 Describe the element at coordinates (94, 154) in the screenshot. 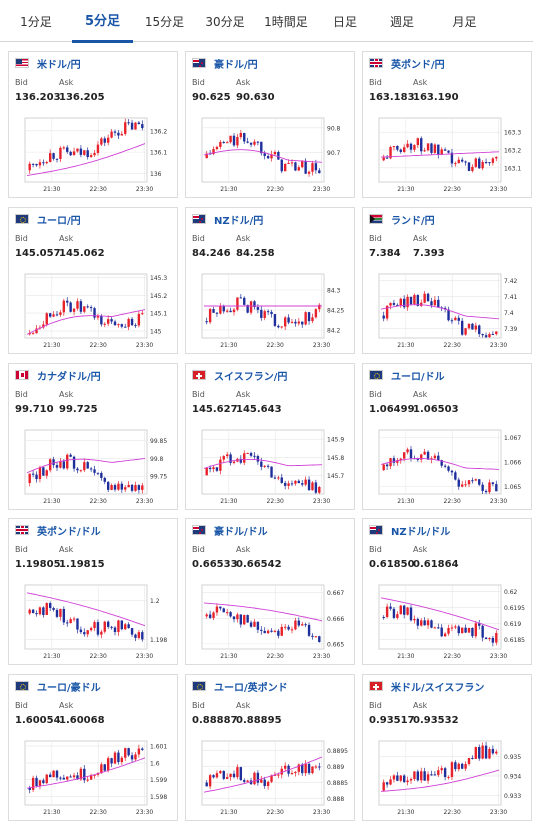

I see `price-chart: 136 136.1 136.2 21:30 22:30 23:30` at that location.